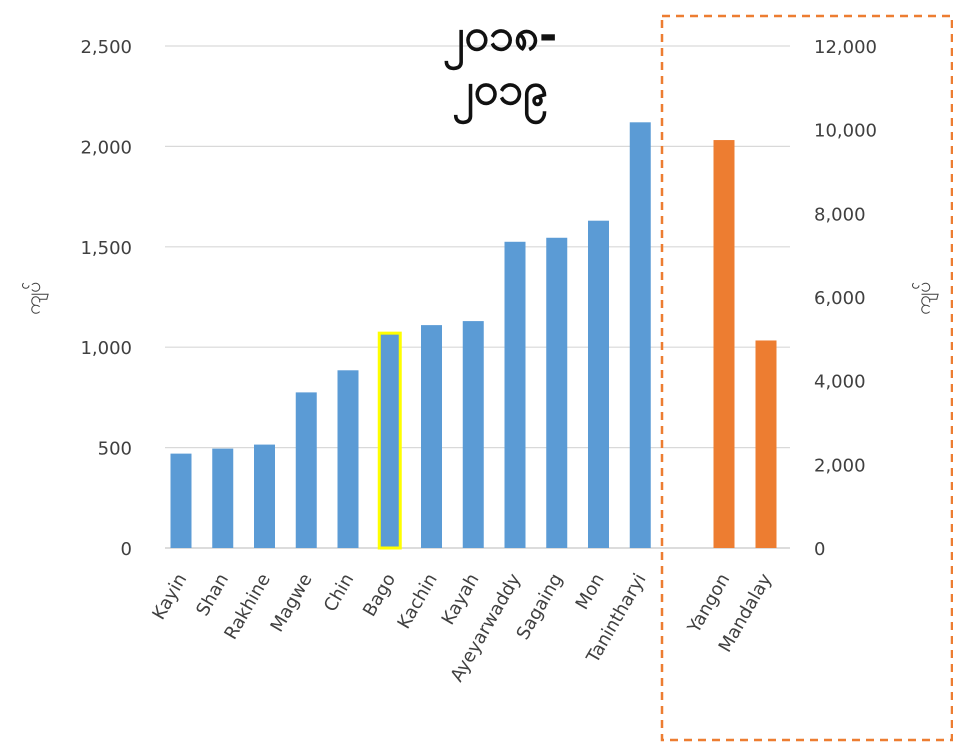 The width and height of the screenshot is (953, 742). I want to click on category-label-kachin: Kachin, so click(418, 601).